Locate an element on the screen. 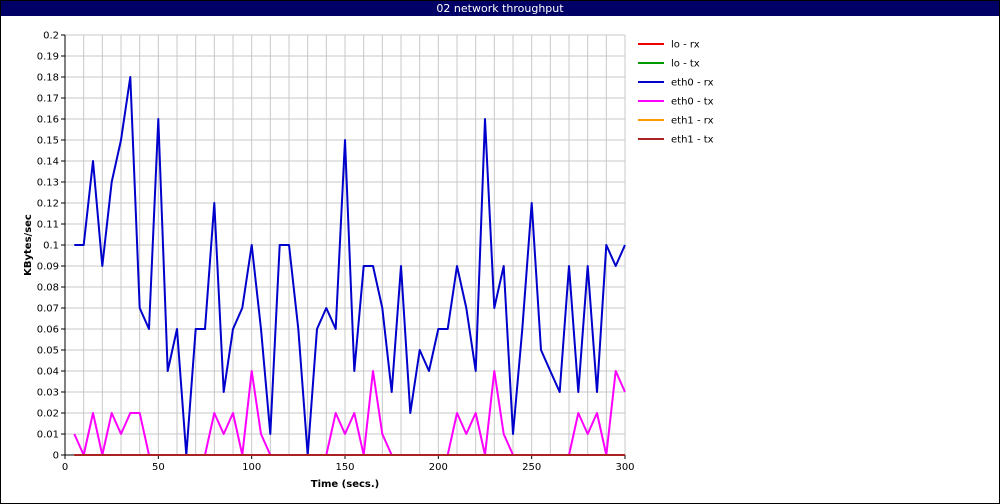  y-tick-label: 0.04 is located at coordinates (48, 372).